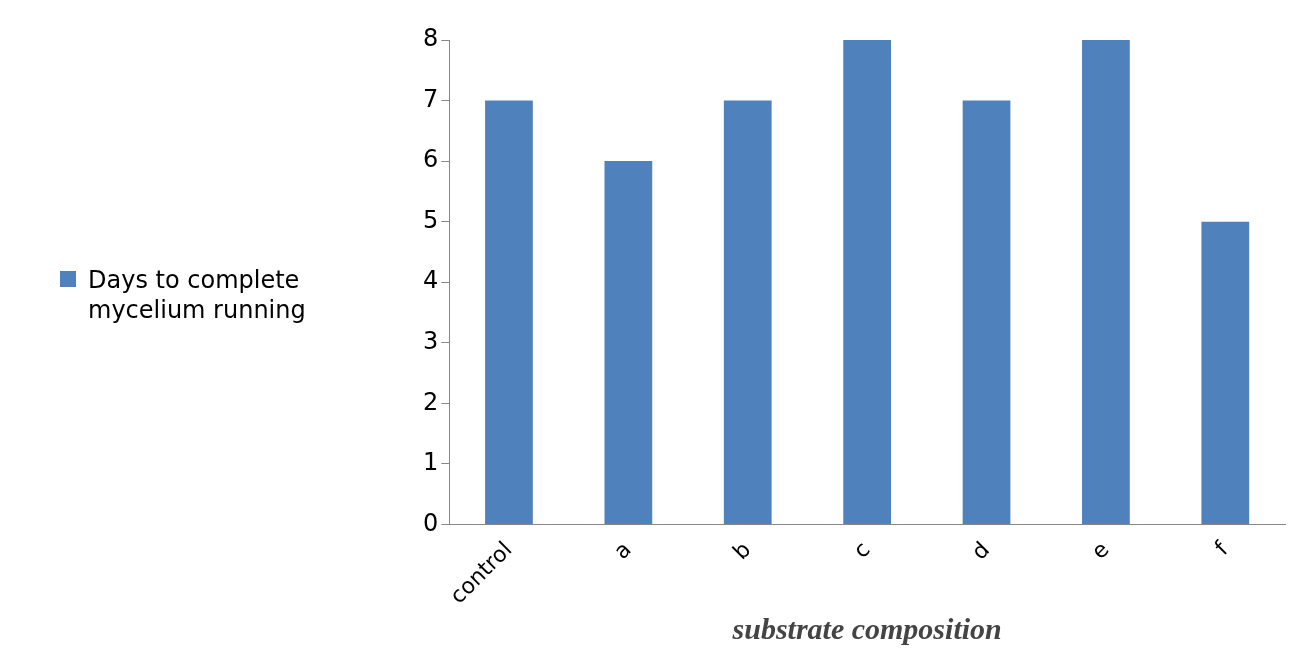  What do you see at coordinates (866, 628) in the screenshot?
I see `x-axis-title: substrate composition` at bounding box center [866, 628].